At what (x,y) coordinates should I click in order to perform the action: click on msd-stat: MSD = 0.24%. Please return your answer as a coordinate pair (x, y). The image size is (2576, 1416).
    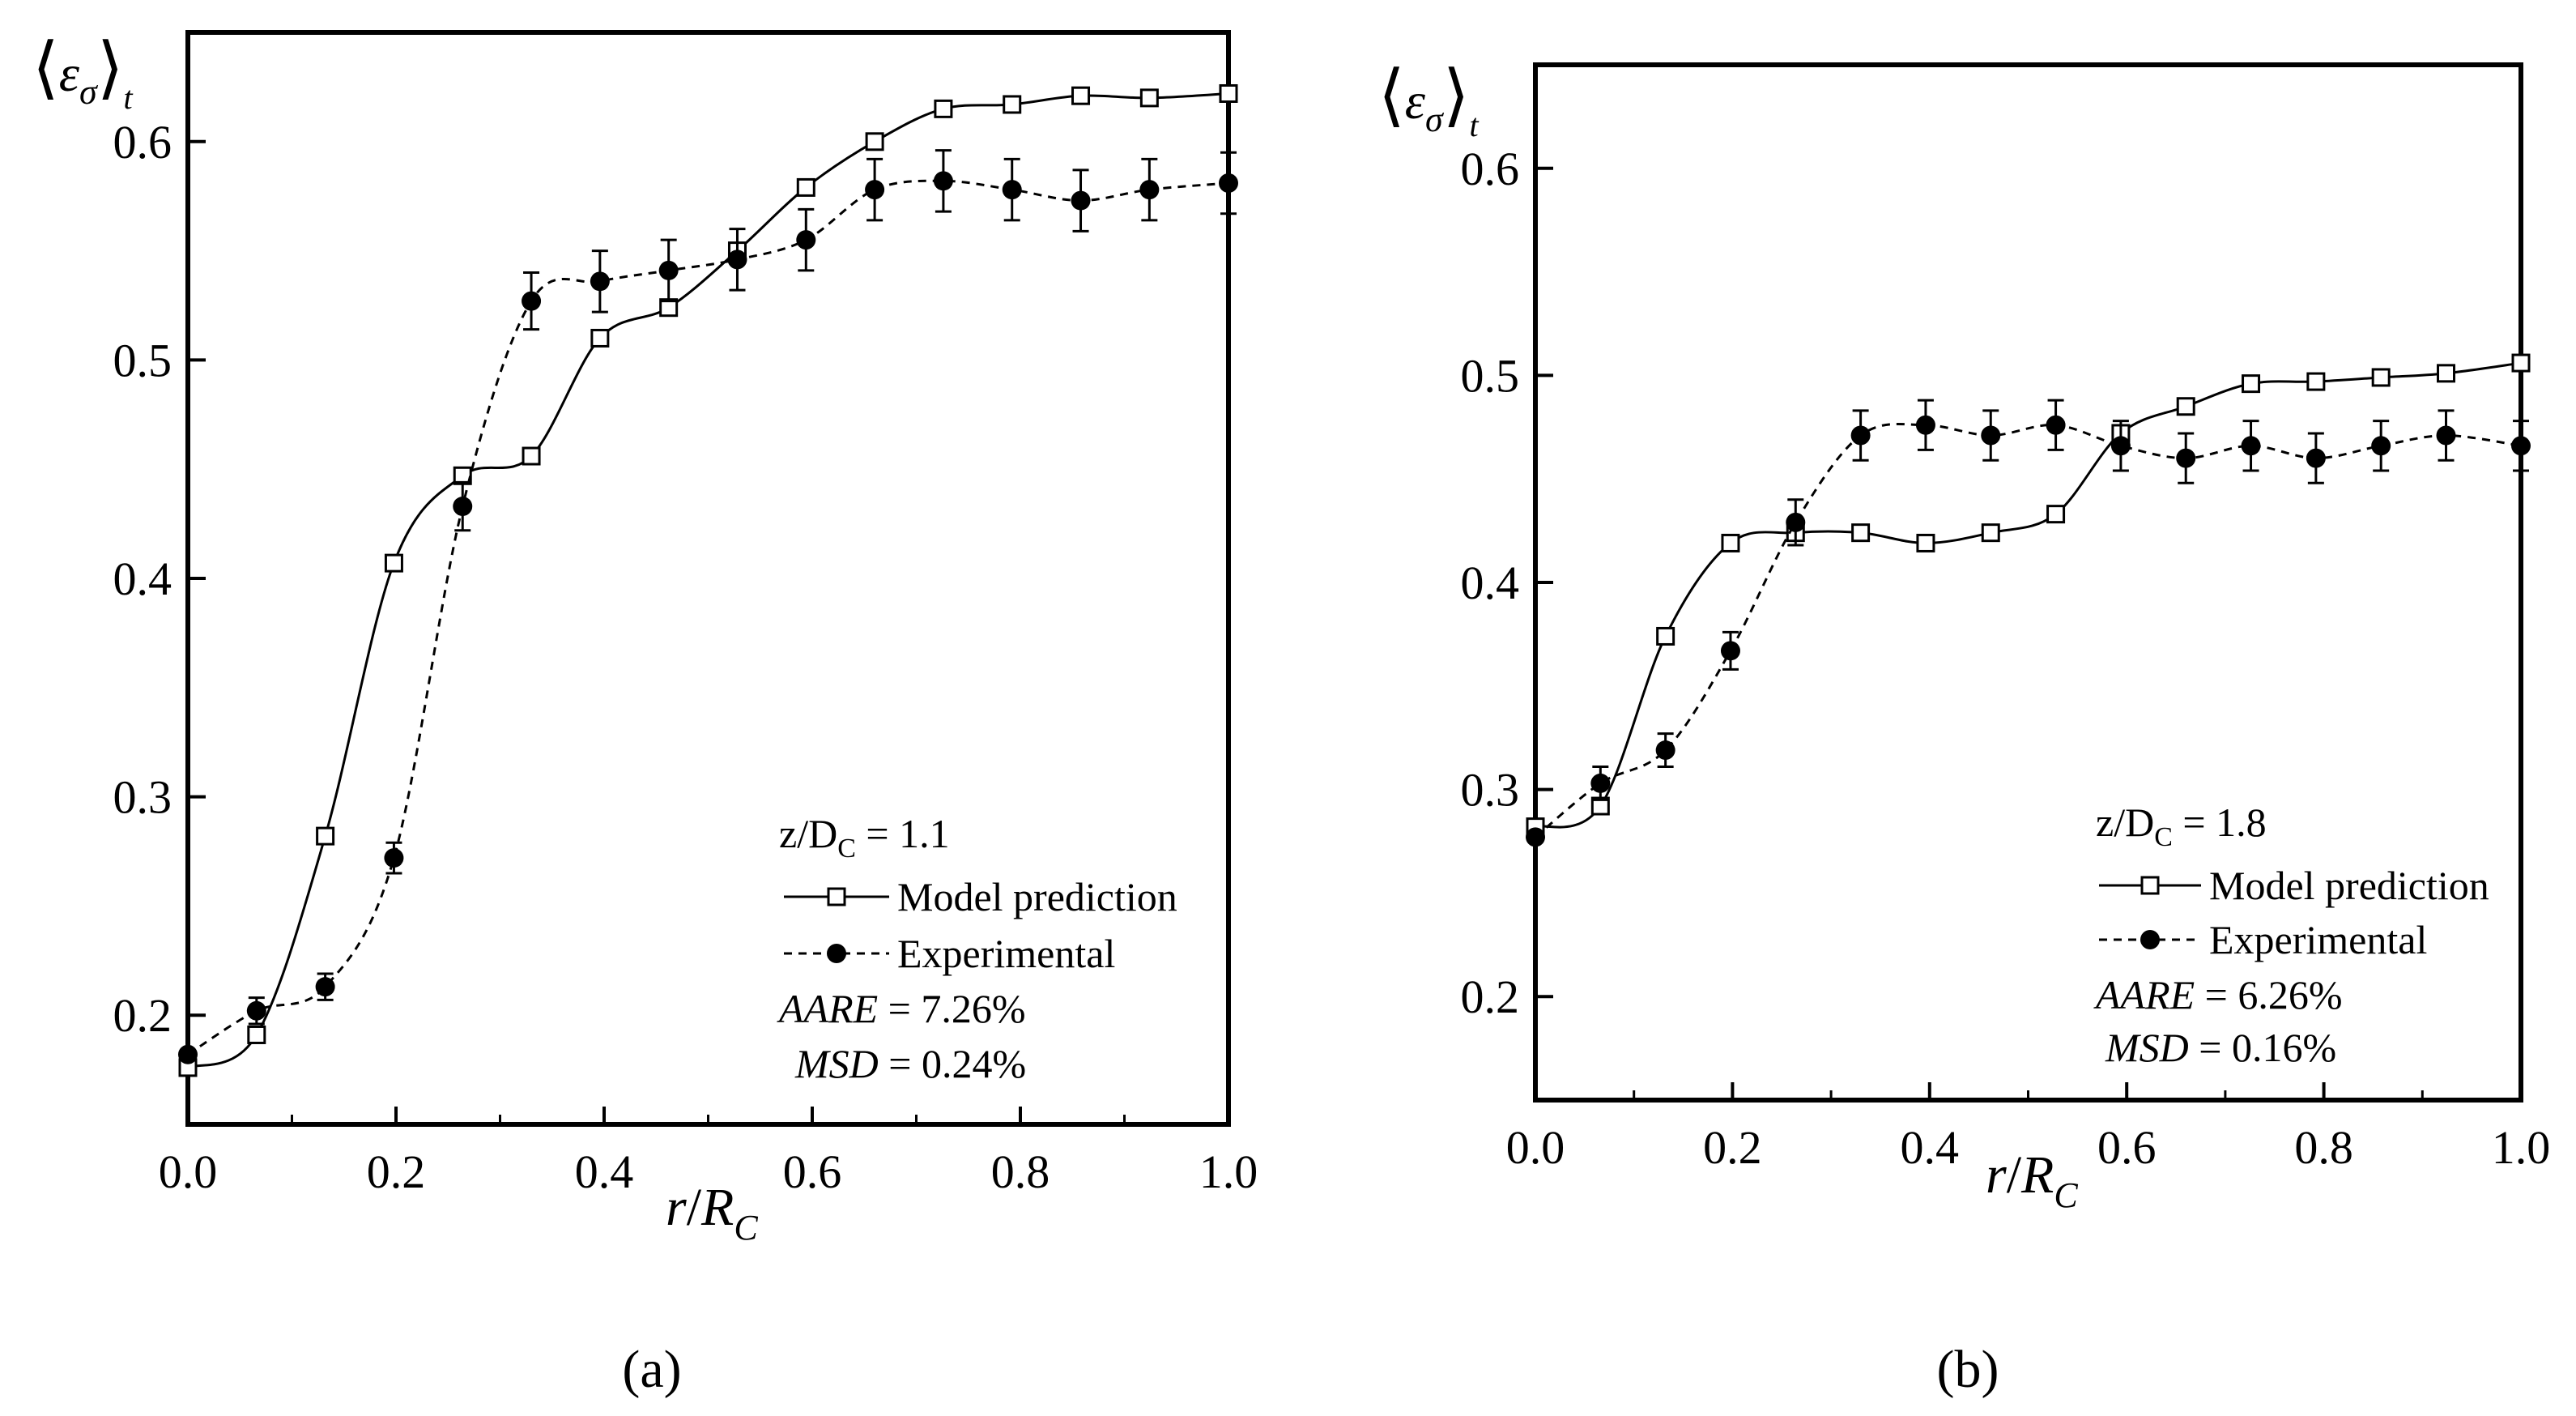
    Looking at the image, I should click on (910, 1063).